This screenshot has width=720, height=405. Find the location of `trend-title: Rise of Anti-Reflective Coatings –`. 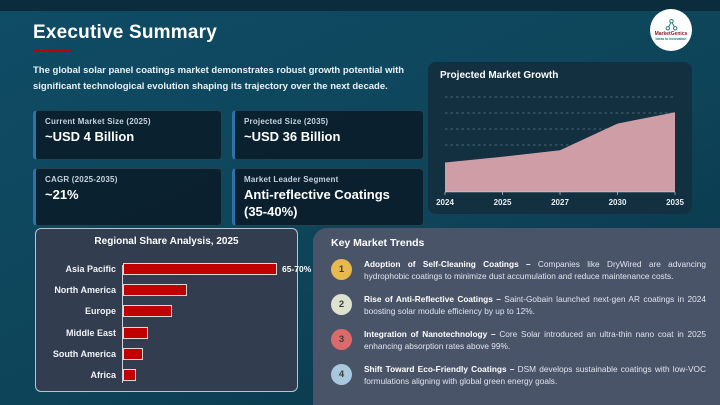

trend-title: Rise of Anti-Reflective Coatings – is located at coordinates (432, 298).